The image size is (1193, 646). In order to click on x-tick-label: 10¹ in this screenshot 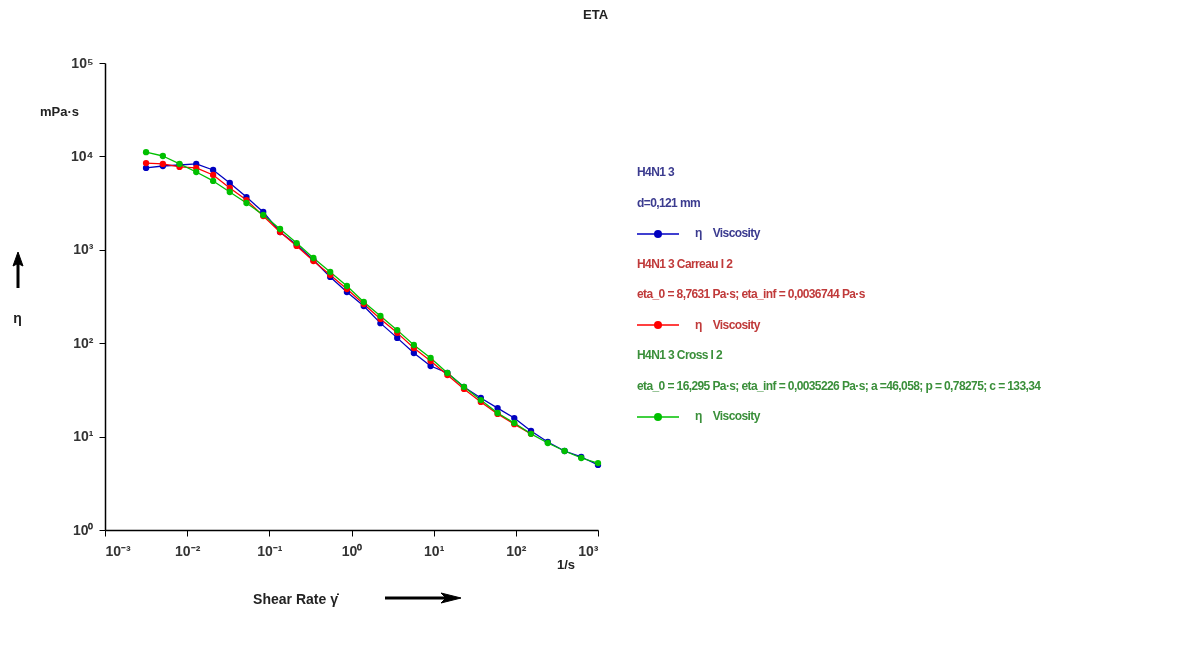, I will do `click(434, 550)`.